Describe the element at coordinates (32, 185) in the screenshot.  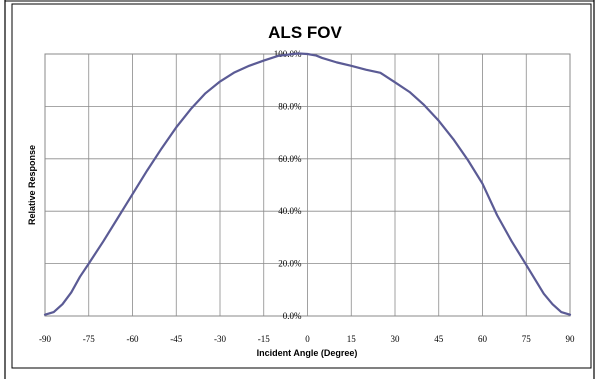
I see `y-axis-label: Relative Response` at that location.